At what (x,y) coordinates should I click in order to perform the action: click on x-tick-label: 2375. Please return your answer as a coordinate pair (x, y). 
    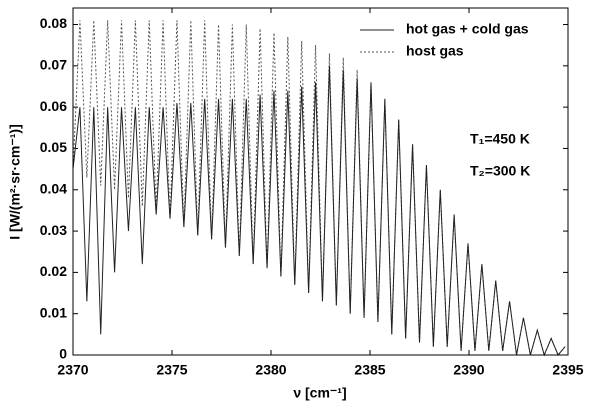
    Looking at the image, I should click on (171, 370).